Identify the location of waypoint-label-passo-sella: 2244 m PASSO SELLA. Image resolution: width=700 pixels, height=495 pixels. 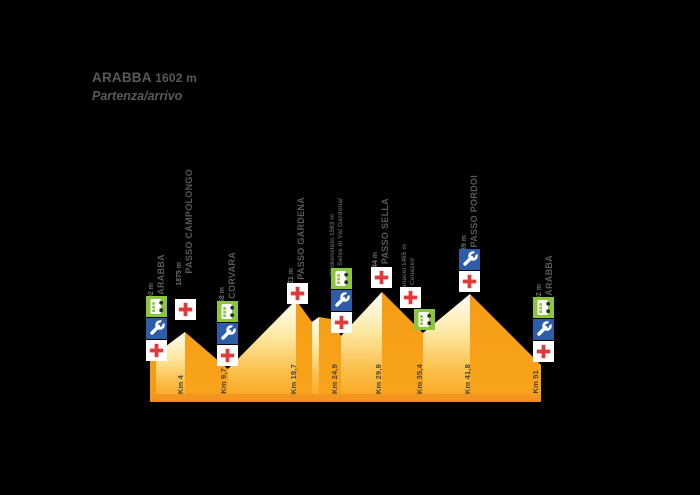
(381, 236).